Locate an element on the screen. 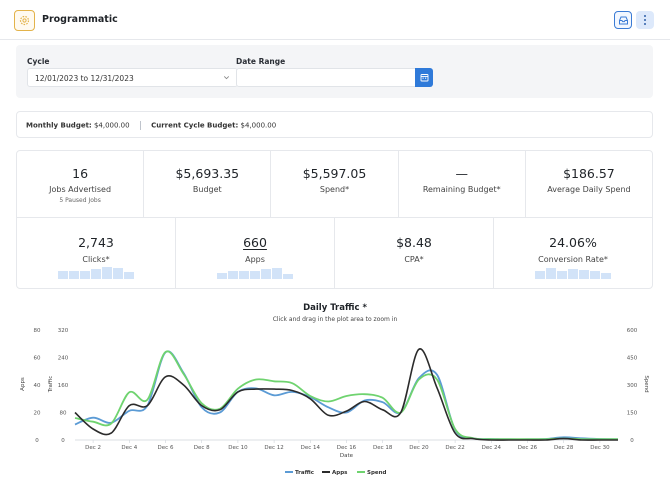 This screenshot has height=487, width=670. stat-value: $186.57 is located at coordinates (589, 173).